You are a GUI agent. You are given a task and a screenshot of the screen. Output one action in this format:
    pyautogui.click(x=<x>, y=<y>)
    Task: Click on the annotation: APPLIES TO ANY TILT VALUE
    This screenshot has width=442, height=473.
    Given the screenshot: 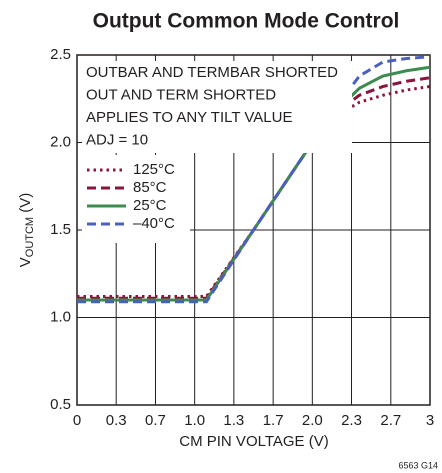 What is the action you would take?
    pyautogui.click(x=189, y=117)
    